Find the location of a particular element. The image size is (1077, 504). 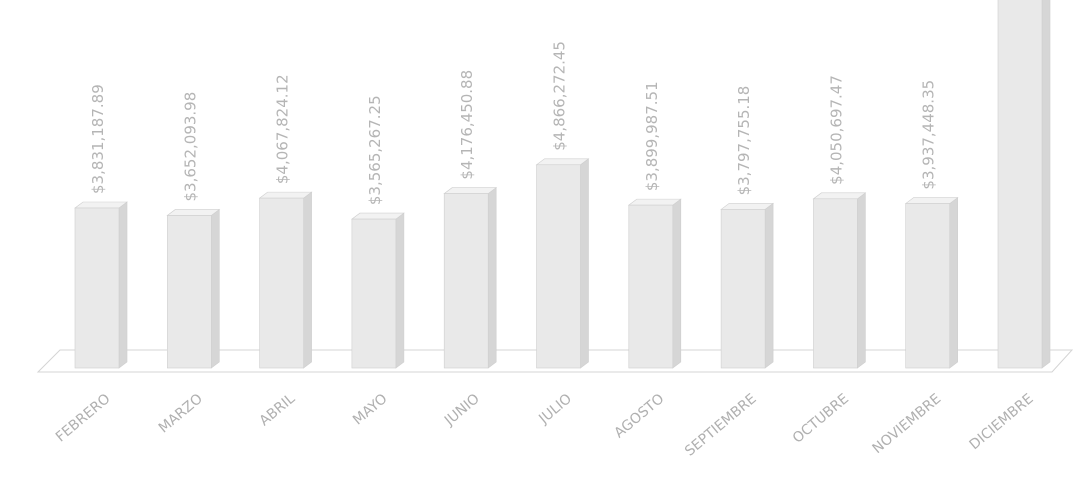

chart-floor-outline is located at coordinates (555, 361).